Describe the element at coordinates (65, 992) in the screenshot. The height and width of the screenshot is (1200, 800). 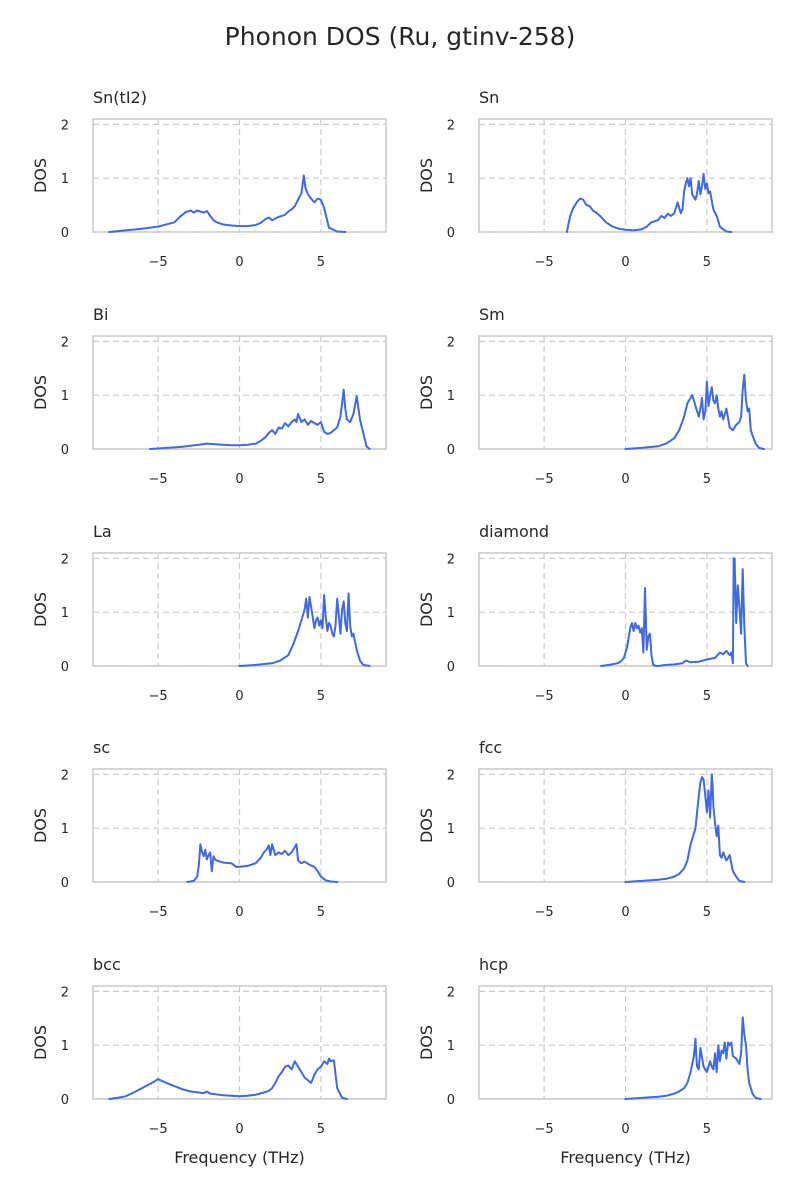
I see `panel-8-ytick-2: 2` at that location.